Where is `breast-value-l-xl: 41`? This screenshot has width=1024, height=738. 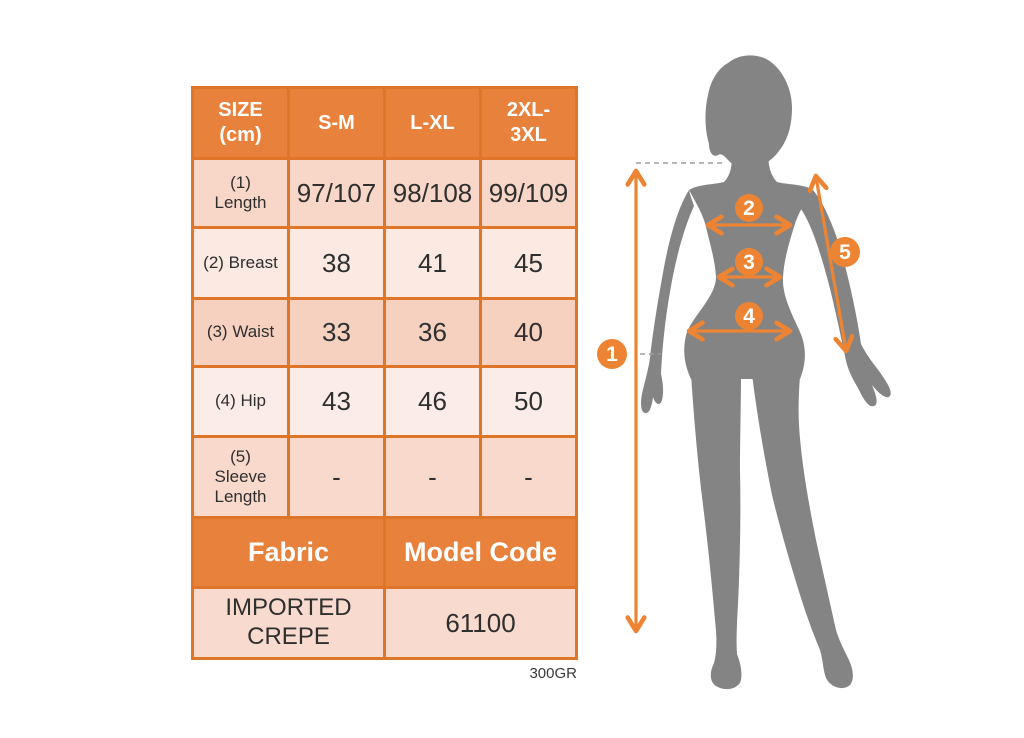
breast-value-l-xl: 41 is located at coordinates (432, 263).